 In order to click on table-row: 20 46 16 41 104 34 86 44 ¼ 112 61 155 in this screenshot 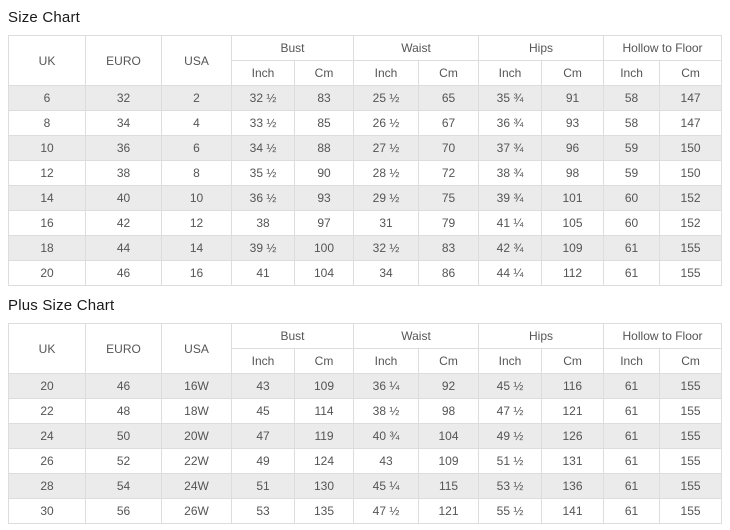, I will do `click(365, 273)`.